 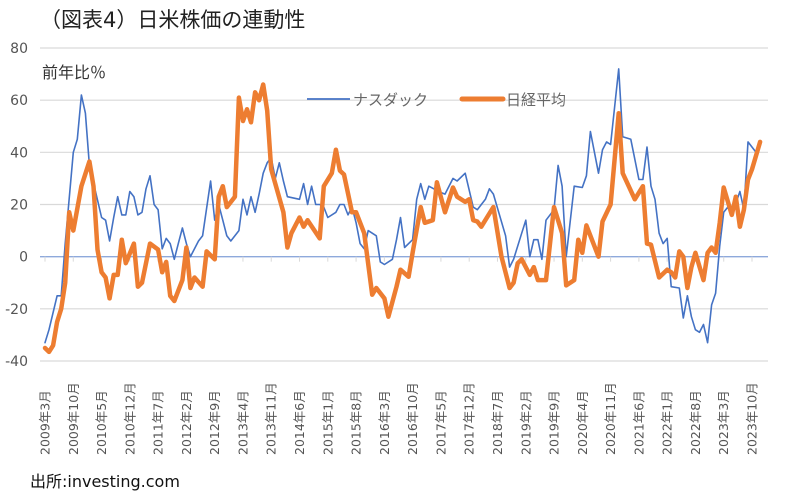 I want to click on x-tick-label: 2023年3月, so click(x=723, y=422).